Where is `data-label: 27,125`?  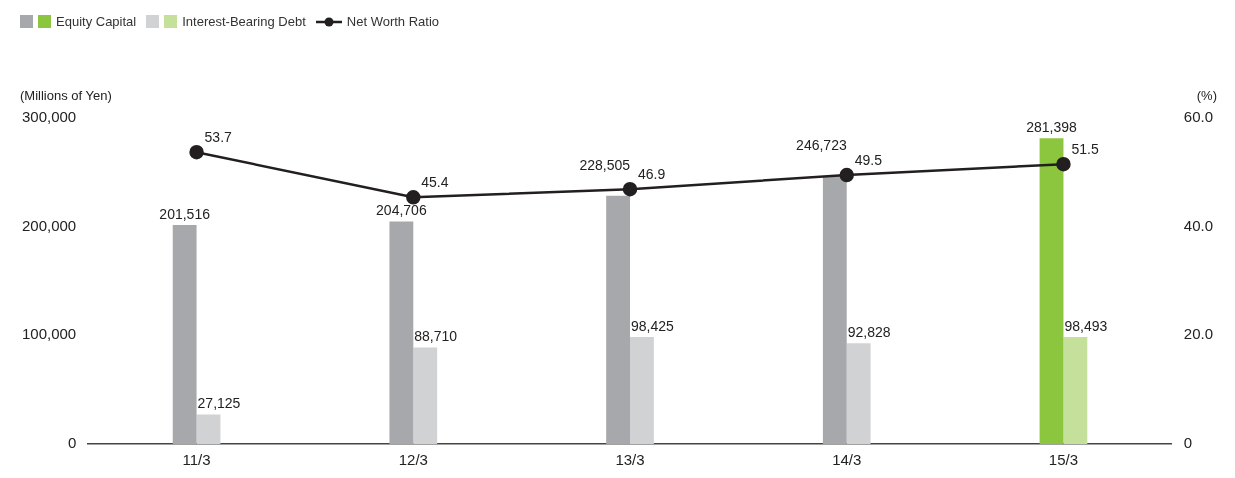 data-label: 27,125 is located at coordinates (219, 403).